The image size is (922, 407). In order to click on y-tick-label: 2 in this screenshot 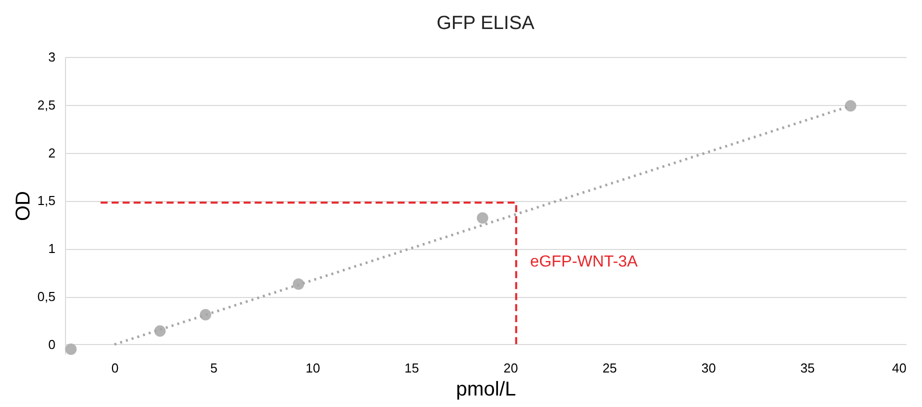, I will do `click(52, 152)`.